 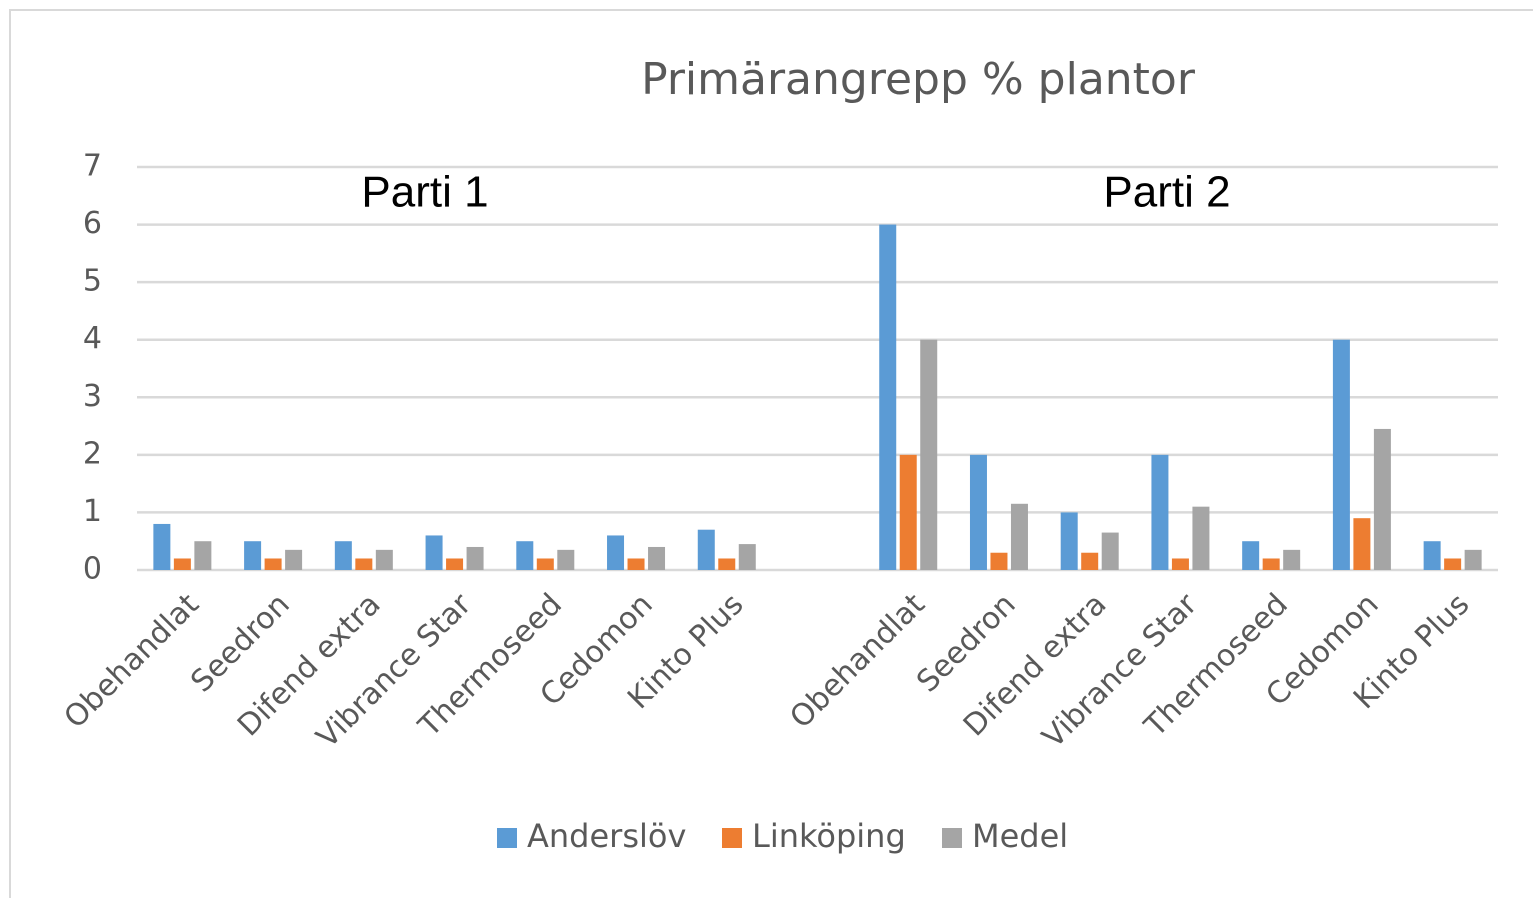 I want to click on annotation: Parti 1, so click(x=424, y=192).